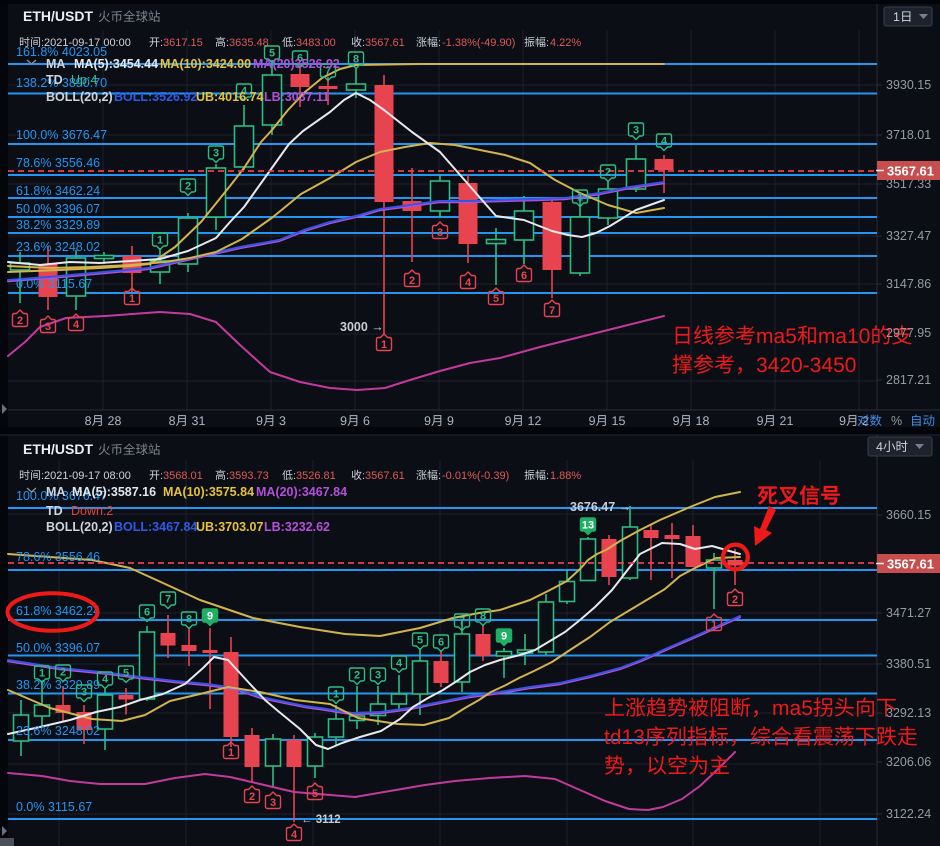  I want to click on svg-text: LB:3232.62, so click(297, 527).